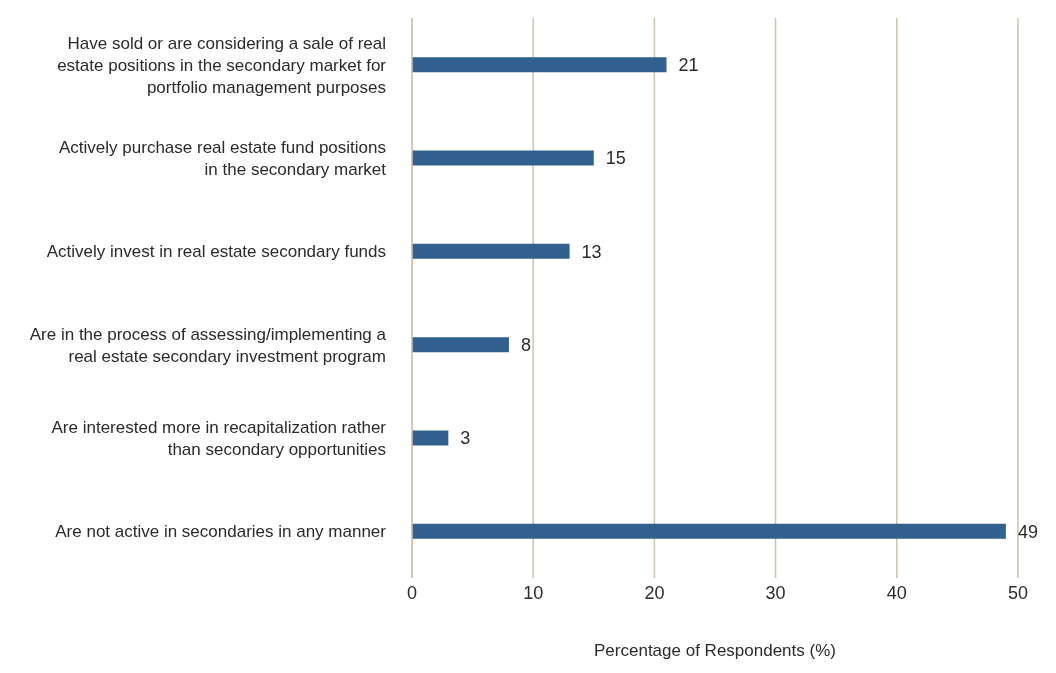 This screenshot has height=673, width=1056. What do you see at coordinates (219, 438) in the screenshot?
I see `y-tick-label: Are interested more in recapitalization rather than secondary opportunities` at bounding box center [219, 438].